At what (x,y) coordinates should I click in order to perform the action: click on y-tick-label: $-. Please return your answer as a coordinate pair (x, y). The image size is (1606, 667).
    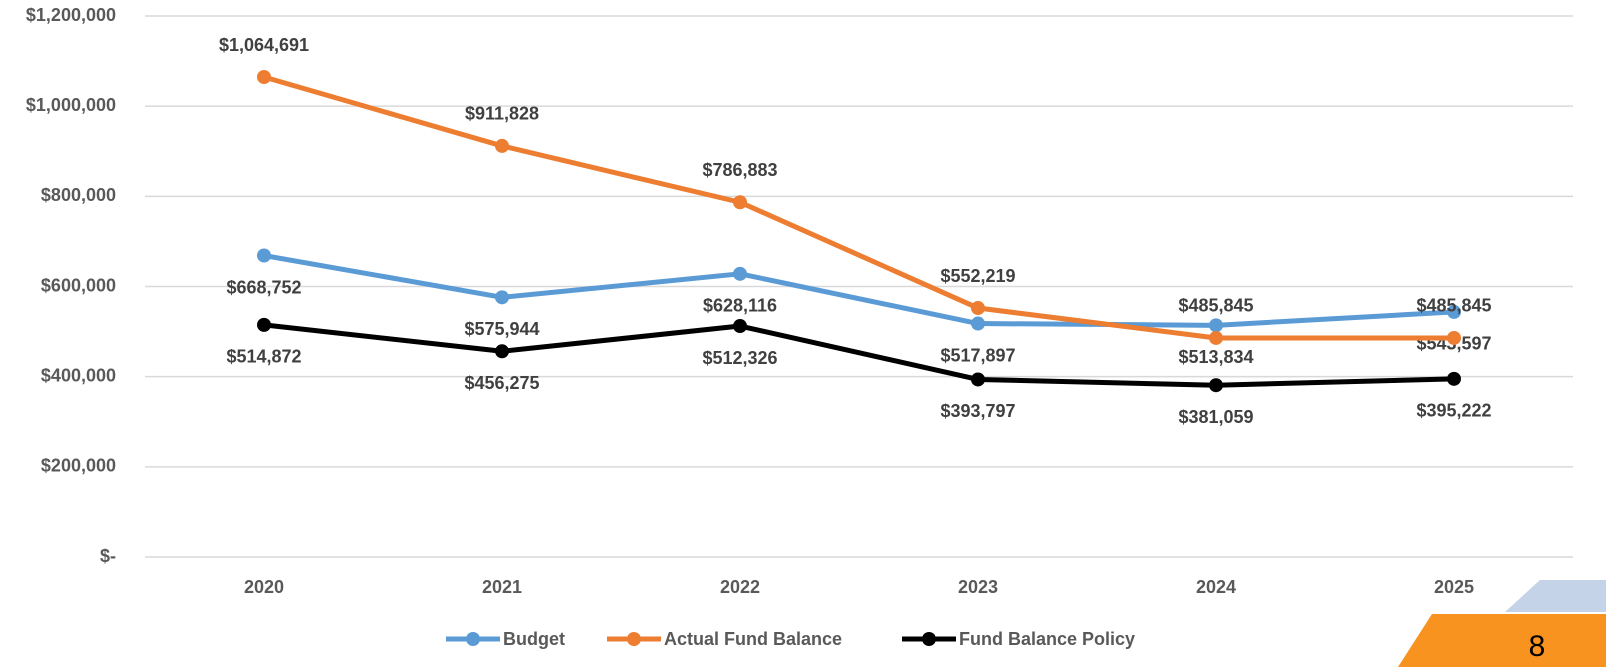
    Looking at the image, I should click on (108, 556).